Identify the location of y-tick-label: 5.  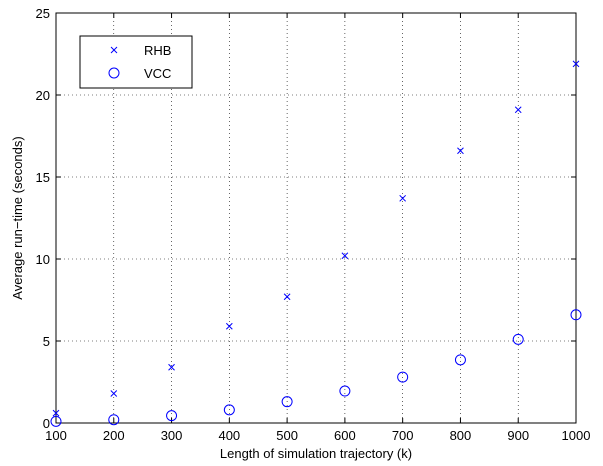
(46, 341).